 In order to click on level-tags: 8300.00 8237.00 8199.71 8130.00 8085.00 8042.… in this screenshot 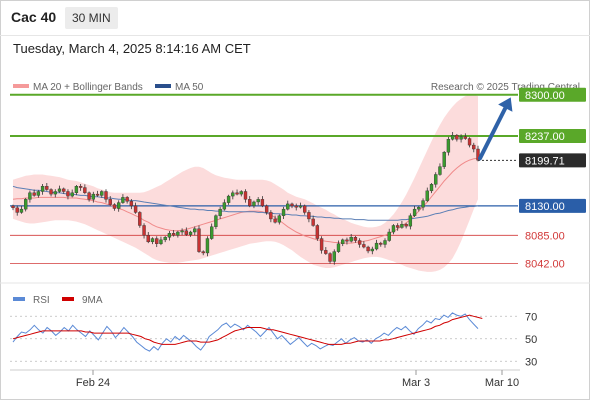, I will do `click(552, 178)`.